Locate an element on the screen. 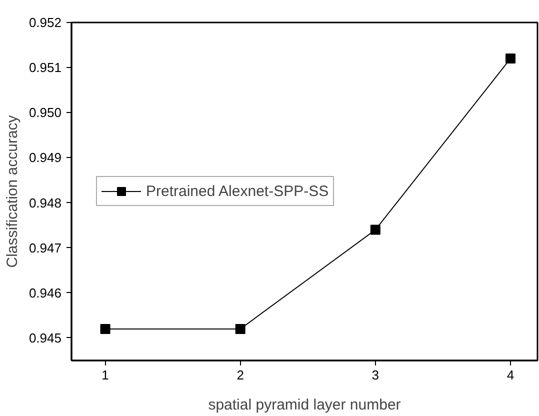  x-tick-label: 4 is located at coordinates (510, 375).